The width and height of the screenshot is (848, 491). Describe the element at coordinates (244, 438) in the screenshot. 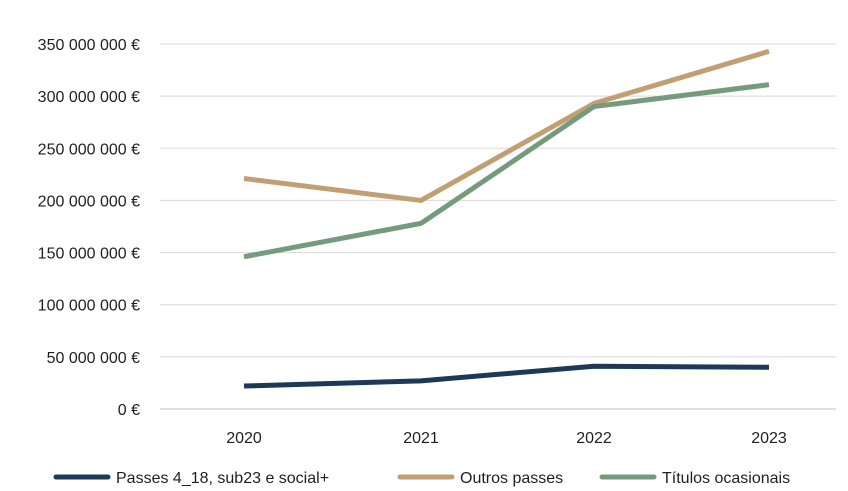

I see `x-tick-label: 2020` at that location.